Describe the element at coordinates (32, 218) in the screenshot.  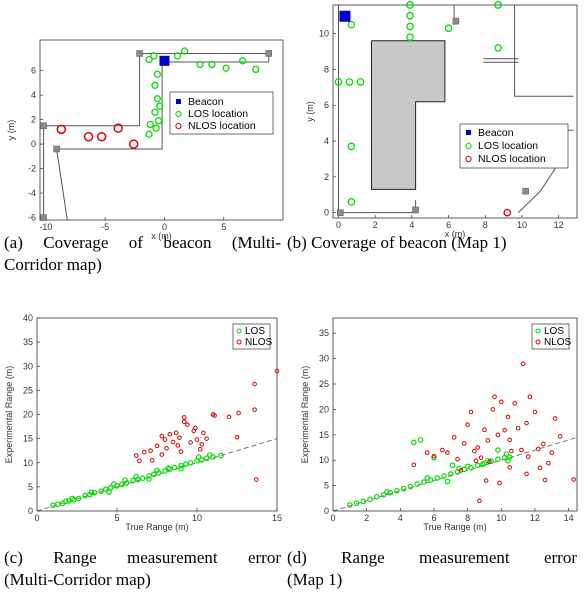
I see `y-tick-label: -6` at that location.